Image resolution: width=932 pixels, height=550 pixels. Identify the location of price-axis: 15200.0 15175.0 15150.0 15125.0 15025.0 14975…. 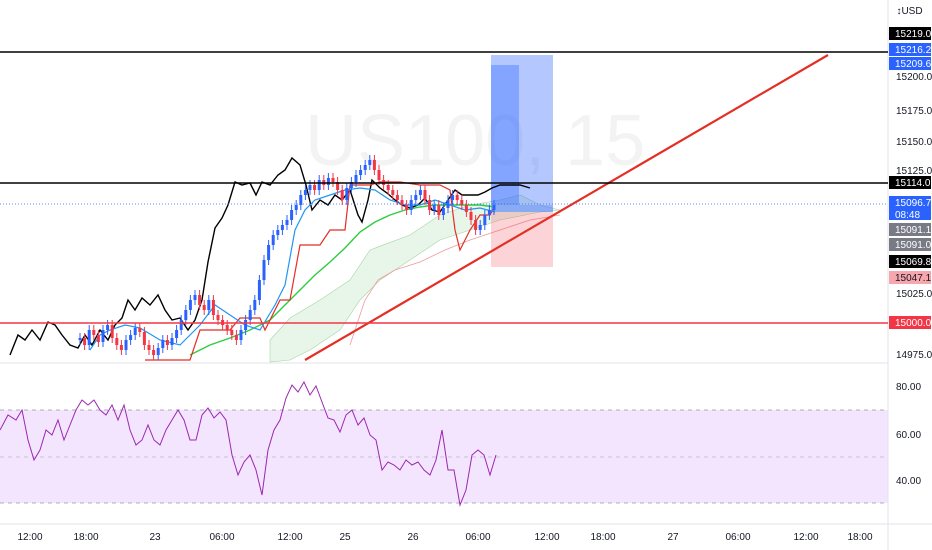
(914, 216).